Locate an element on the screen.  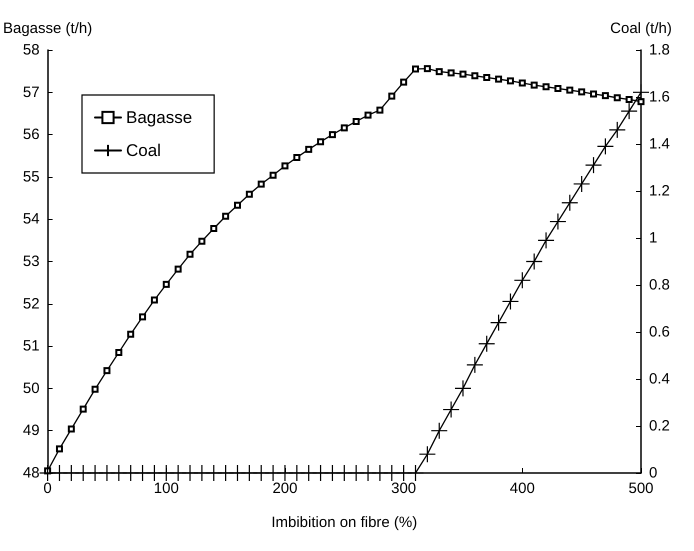
y-tick-label: 48 is located at coordinates (31, 473).